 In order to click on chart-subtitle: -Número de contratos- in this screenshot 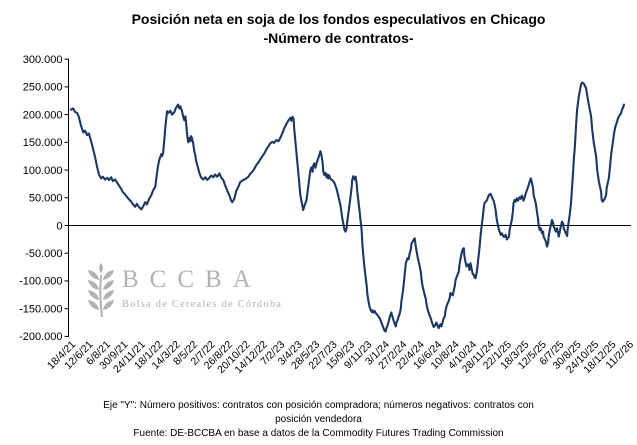, I will do `click(338, 38)`.